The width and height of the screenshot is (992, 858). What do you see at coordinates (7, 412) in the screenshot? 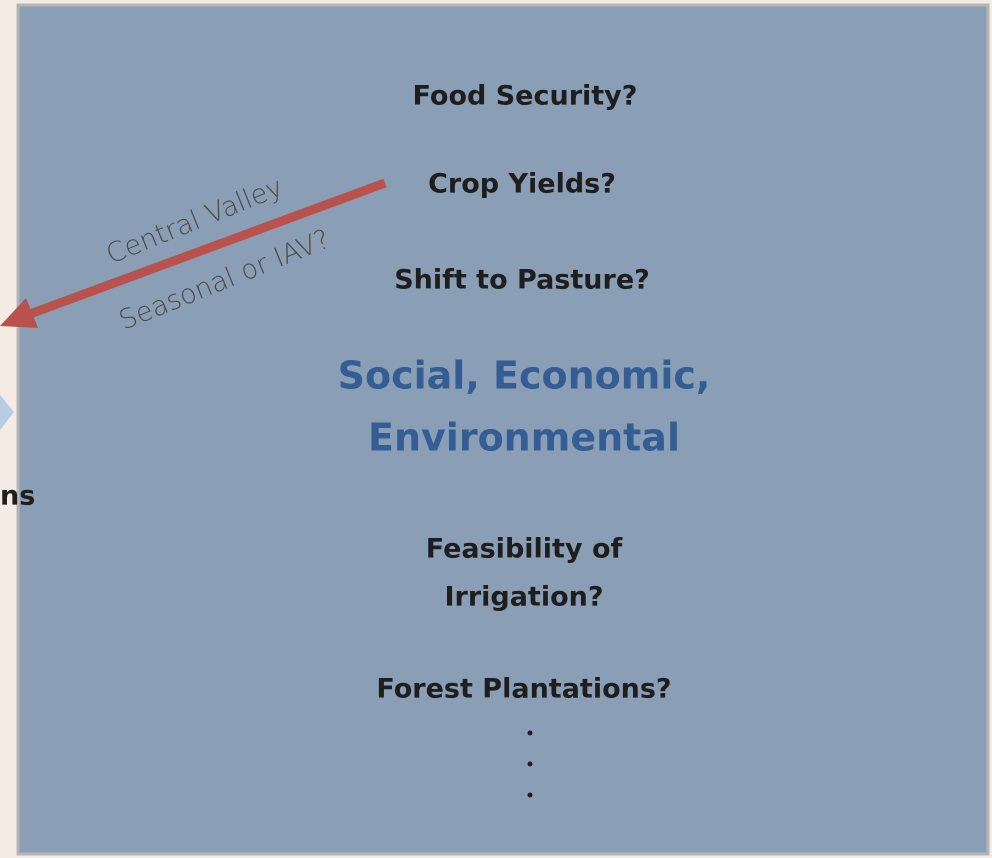
I see `chevron-fragment` at bounding box center [7, 412].